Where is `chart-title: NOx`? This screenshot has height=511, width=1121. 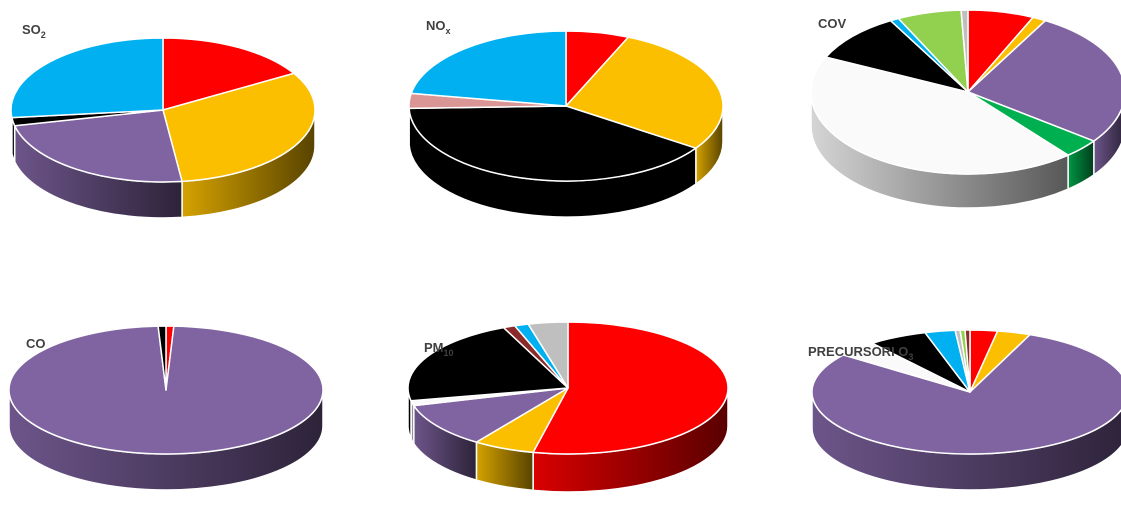 chart-title: NOx is located at coordinates (438, 27).